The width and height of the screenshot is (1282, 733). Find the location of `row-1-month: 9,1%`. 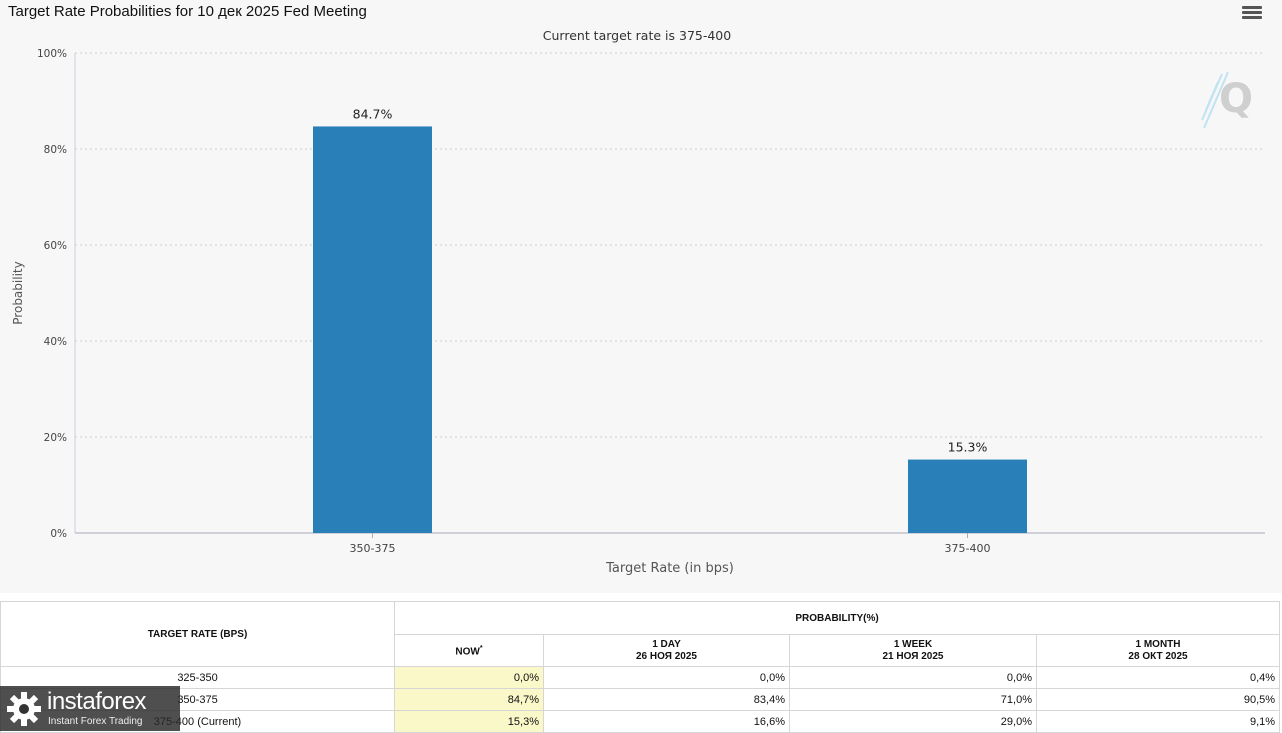

row-1-month: 9,1% is located at coordinates (1158, 721).